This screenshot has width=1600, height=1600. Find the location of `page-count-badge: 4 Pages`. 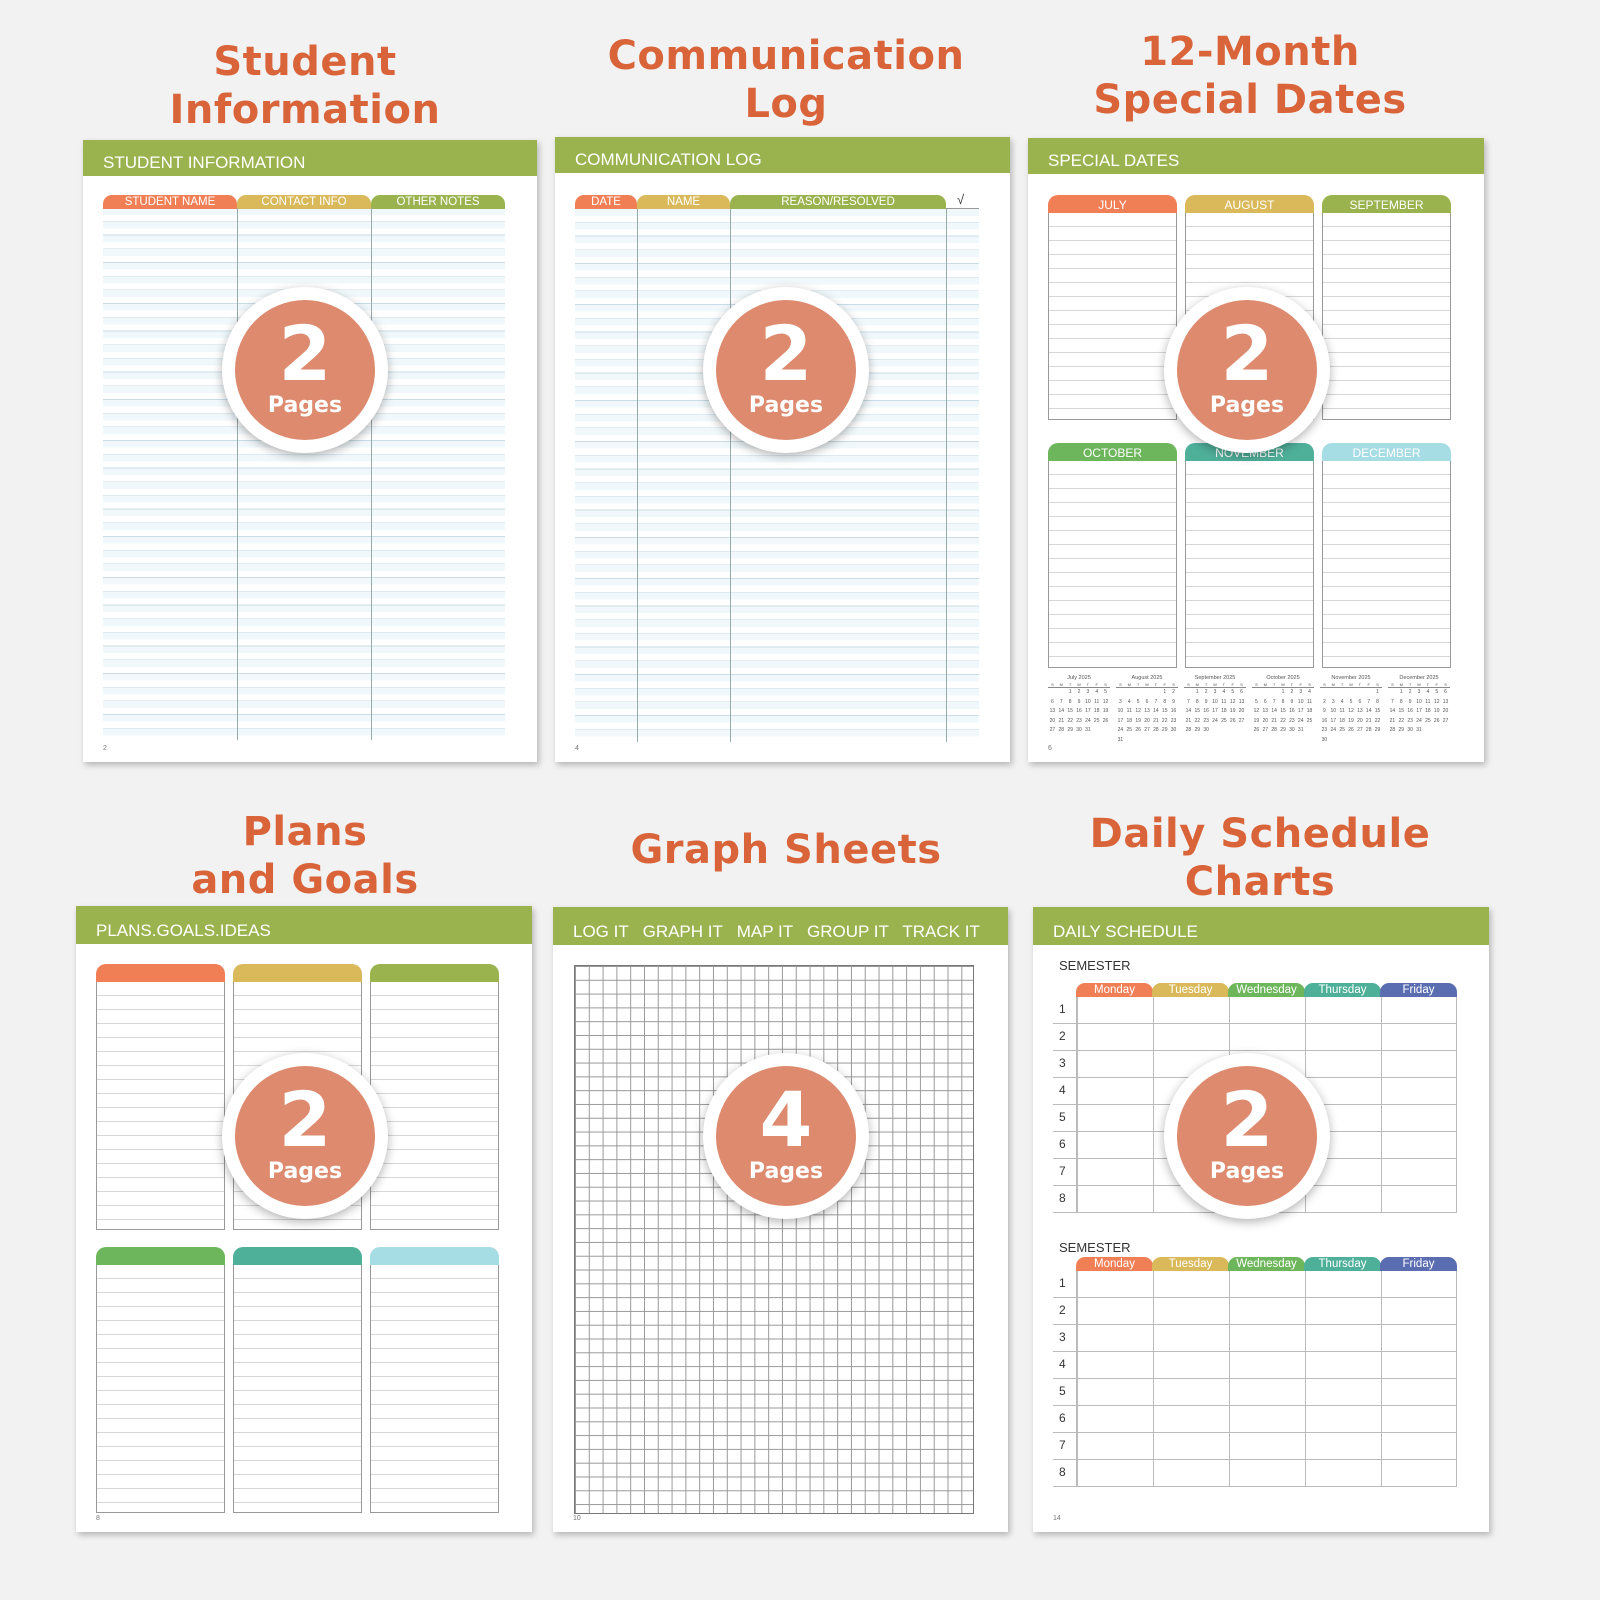

page-count-badge: 4 Pages is located at coordinates (786, 1136).